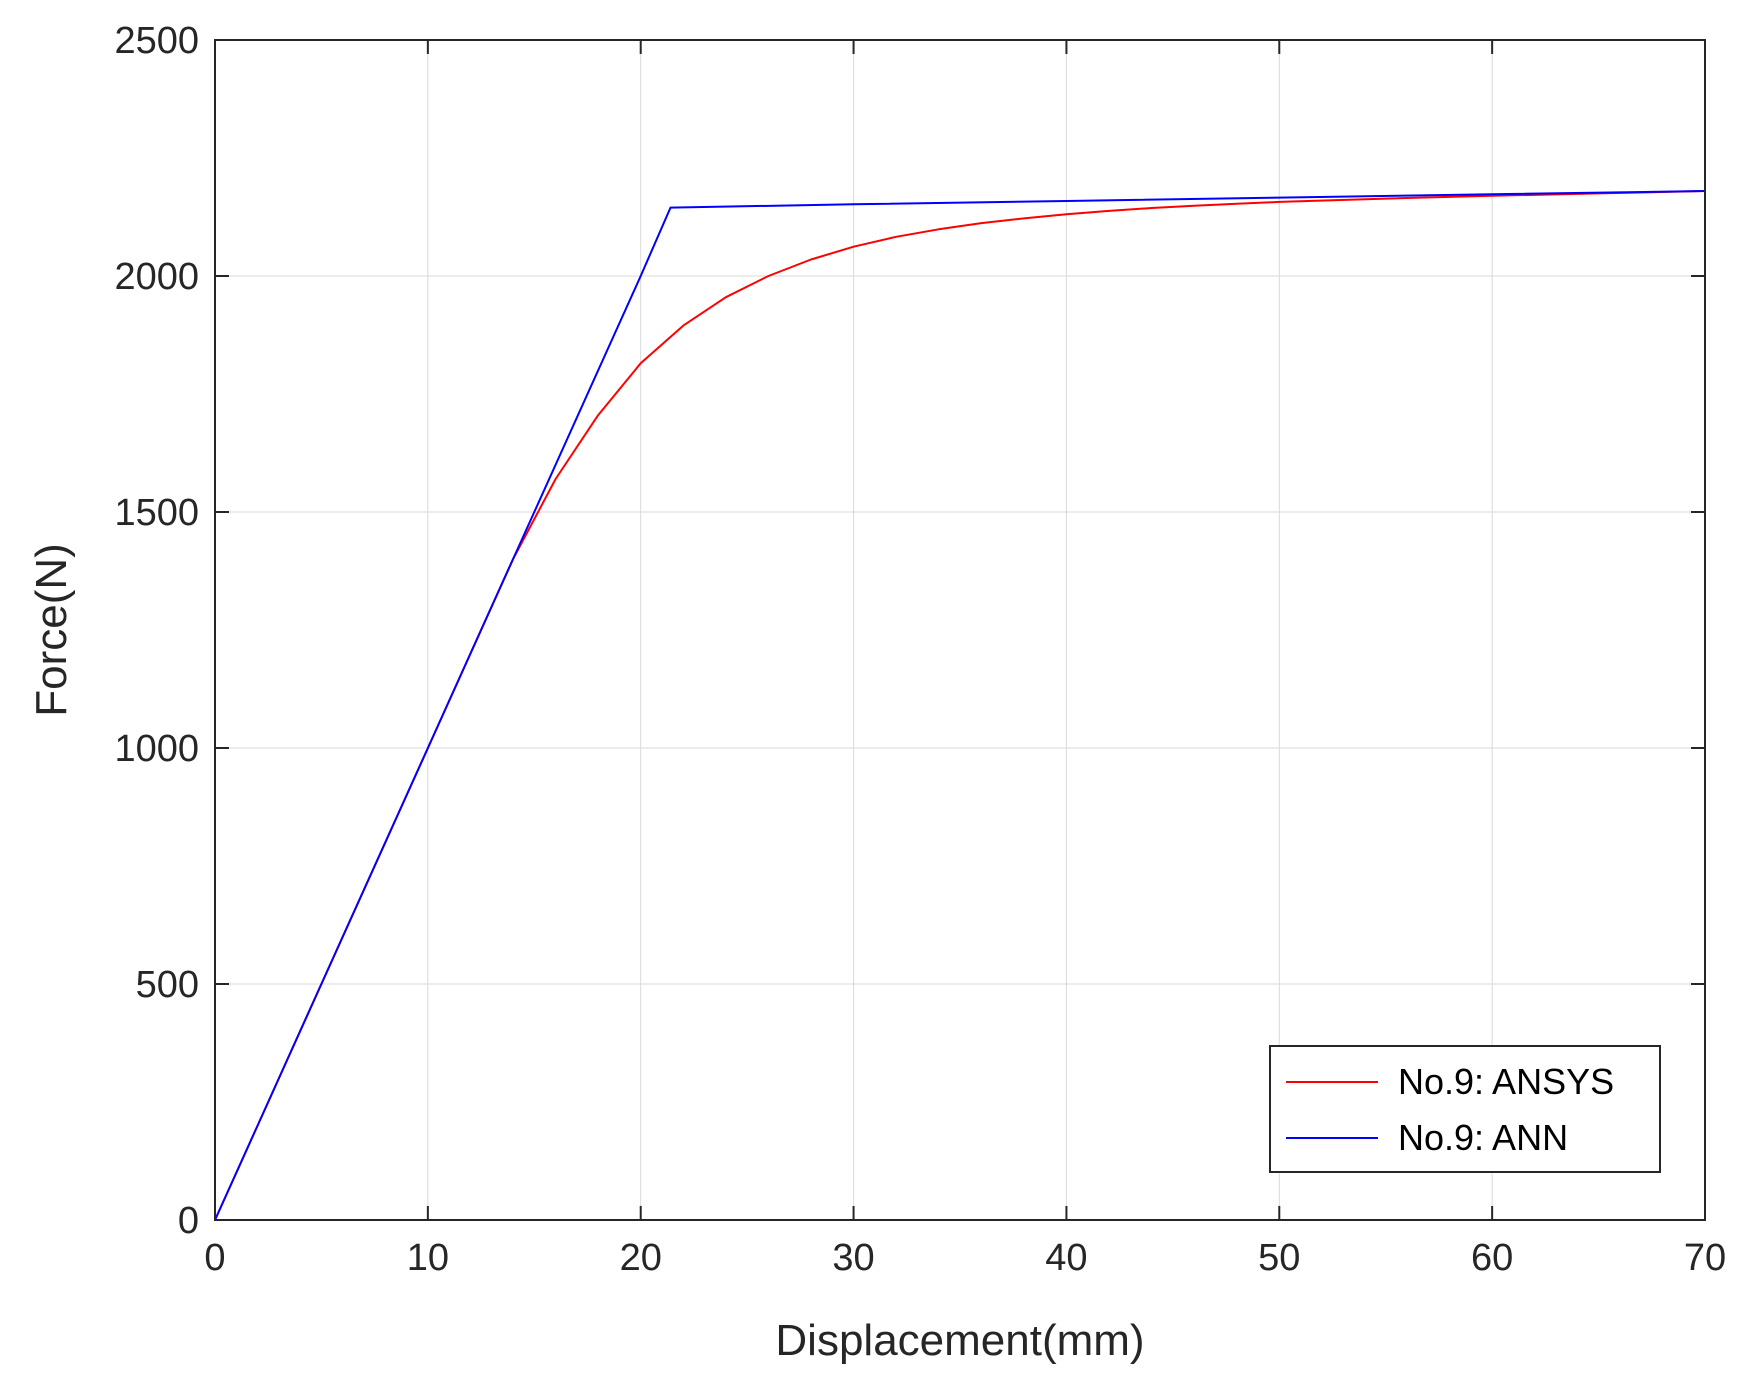 The height and width of the screenshot is (1385, 1746). I want to click on legend-box, so click(1465, 1109).